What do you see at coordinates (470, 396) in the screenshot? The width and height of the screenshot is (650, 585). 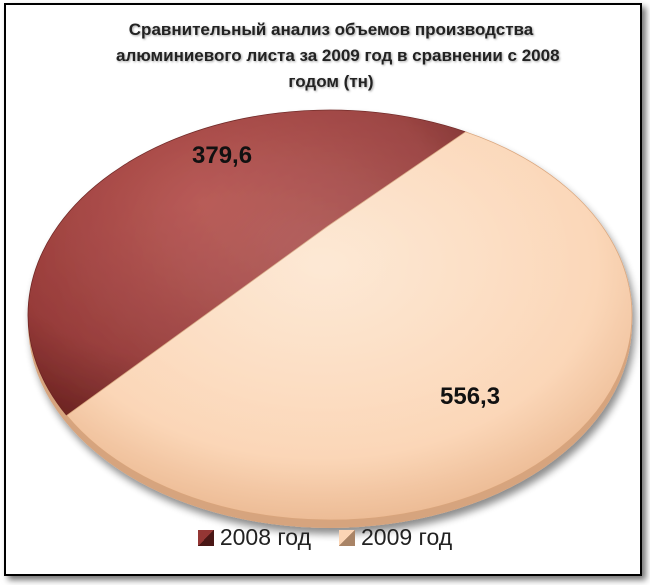 I see `data-label-2009: 556,3` at bounding box center [470, 396].